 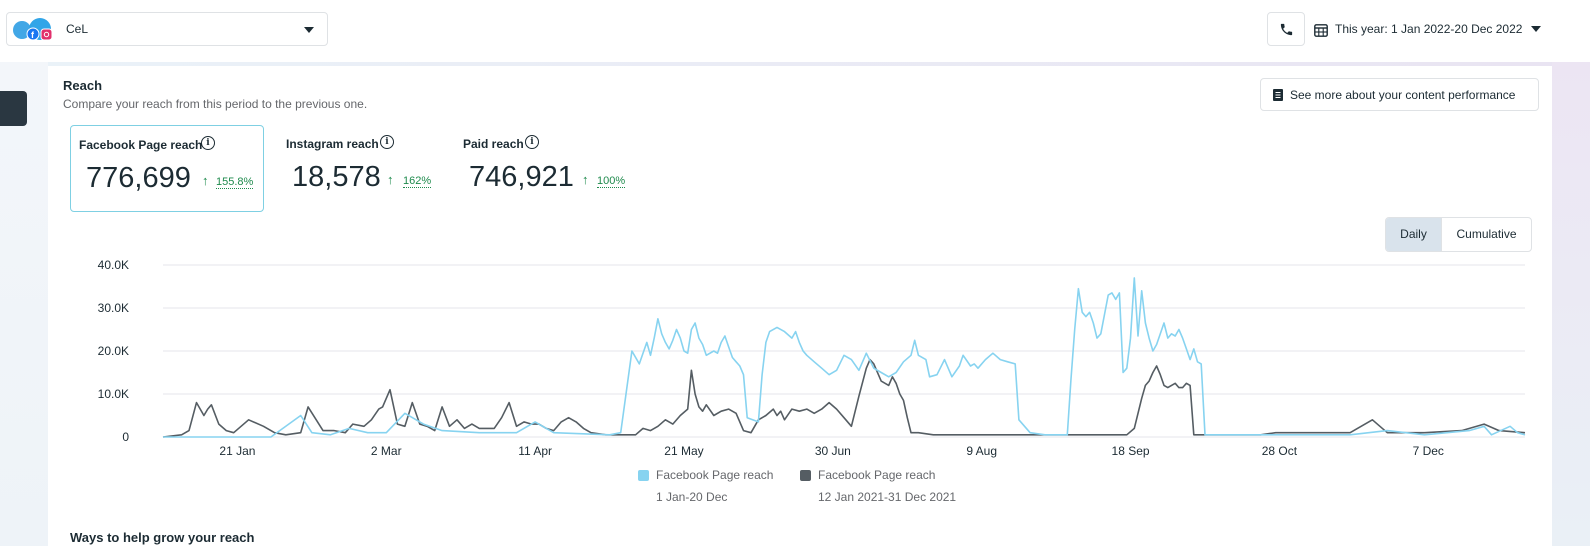 I want to click on metric-label: Facebook Page reach, so click(x=141, y=145).